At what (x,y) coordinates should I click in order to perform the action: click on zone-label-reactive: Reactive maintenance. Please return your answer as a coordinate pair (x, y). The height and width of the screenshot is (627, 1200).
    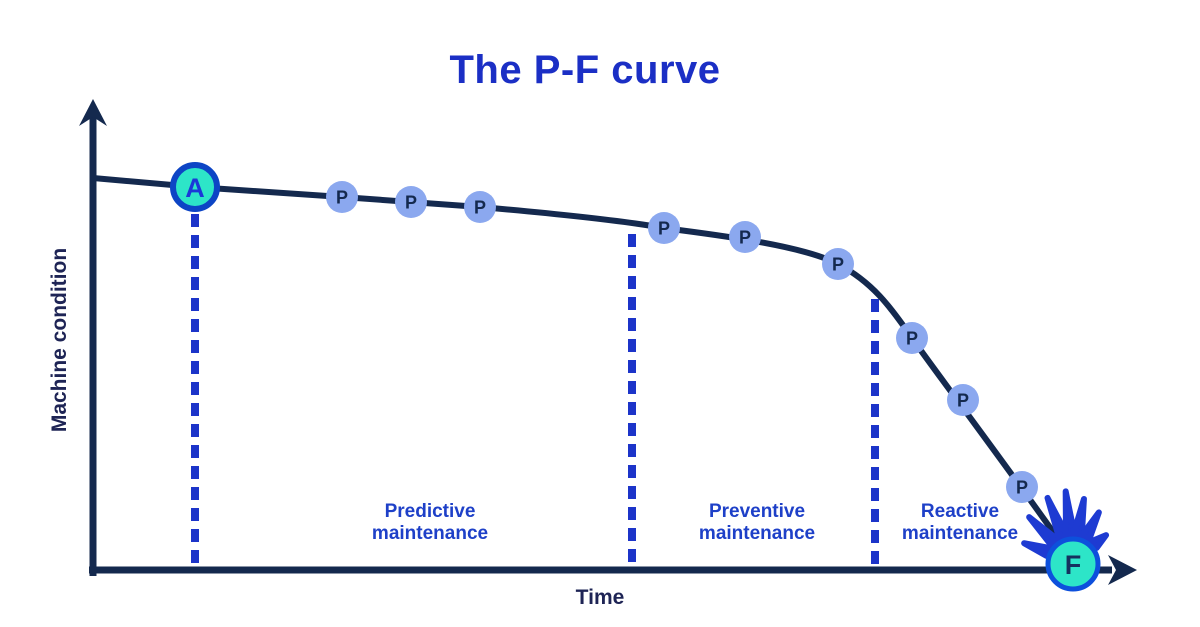
    Looking at the image, I should click on (960, 522).